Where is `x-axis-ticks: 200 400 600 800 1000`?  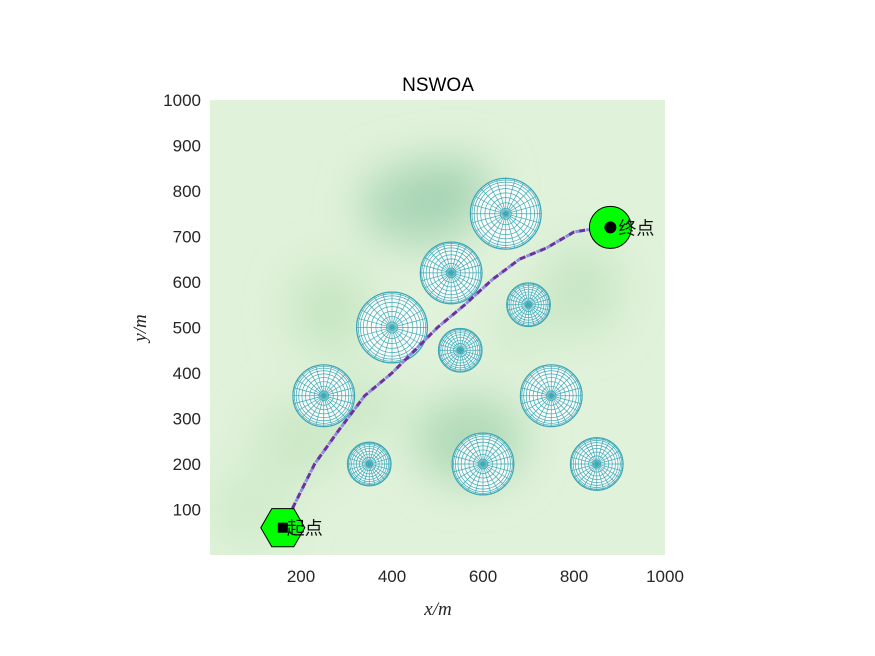
x-axis-ticks: 200 400 600 800 1000 is located at coordinates (485, 576).